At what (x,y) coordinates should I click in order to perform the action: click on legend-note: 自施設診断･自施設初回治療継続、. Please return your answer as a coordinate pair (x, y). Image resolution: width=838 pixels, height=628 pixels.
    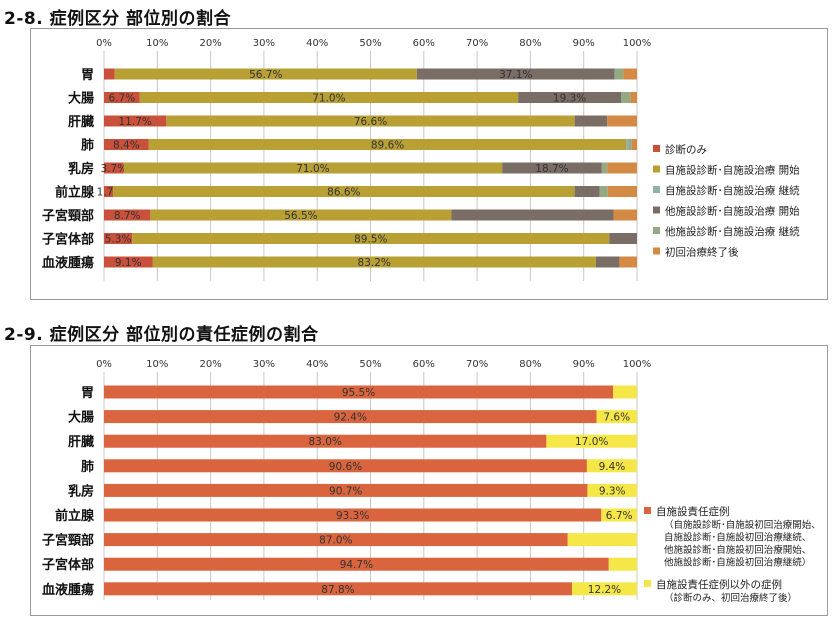
    Looking at the image, I should click on (737, 538).